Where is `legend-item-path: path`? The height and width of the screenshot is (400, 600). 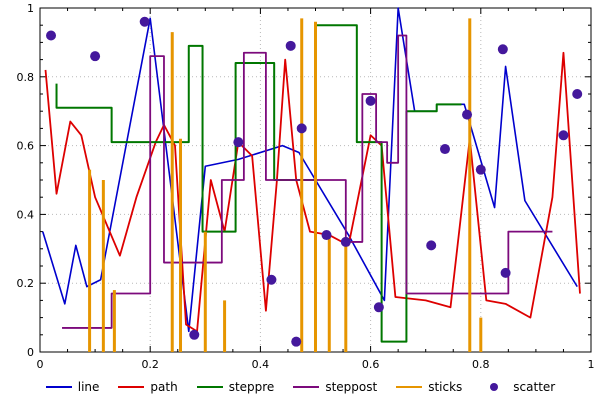
legend-item-path: path is located at coordinates (147, 387).